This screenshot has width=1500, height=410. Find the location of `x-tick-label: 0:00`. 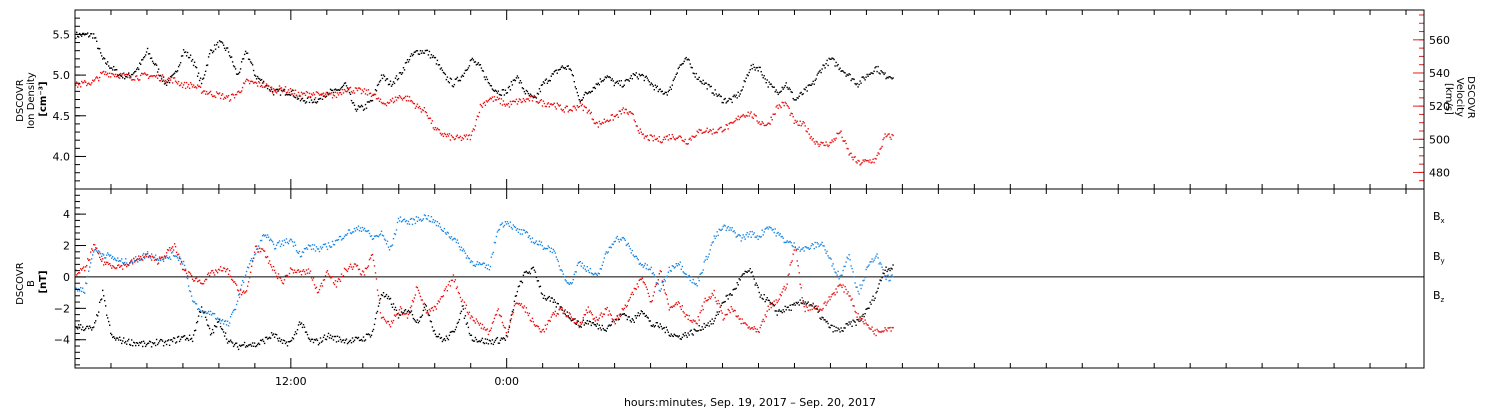

x-tick-label: 0:00 is located at coordinates (506, 381).